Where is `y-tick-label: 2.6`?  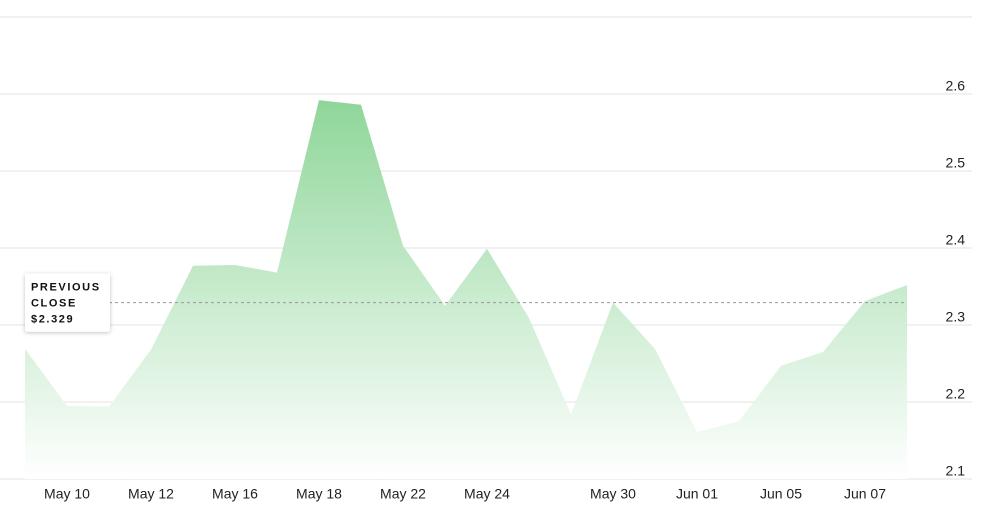 y-tick-label: 2.6 is located at coordinates (956, 86).